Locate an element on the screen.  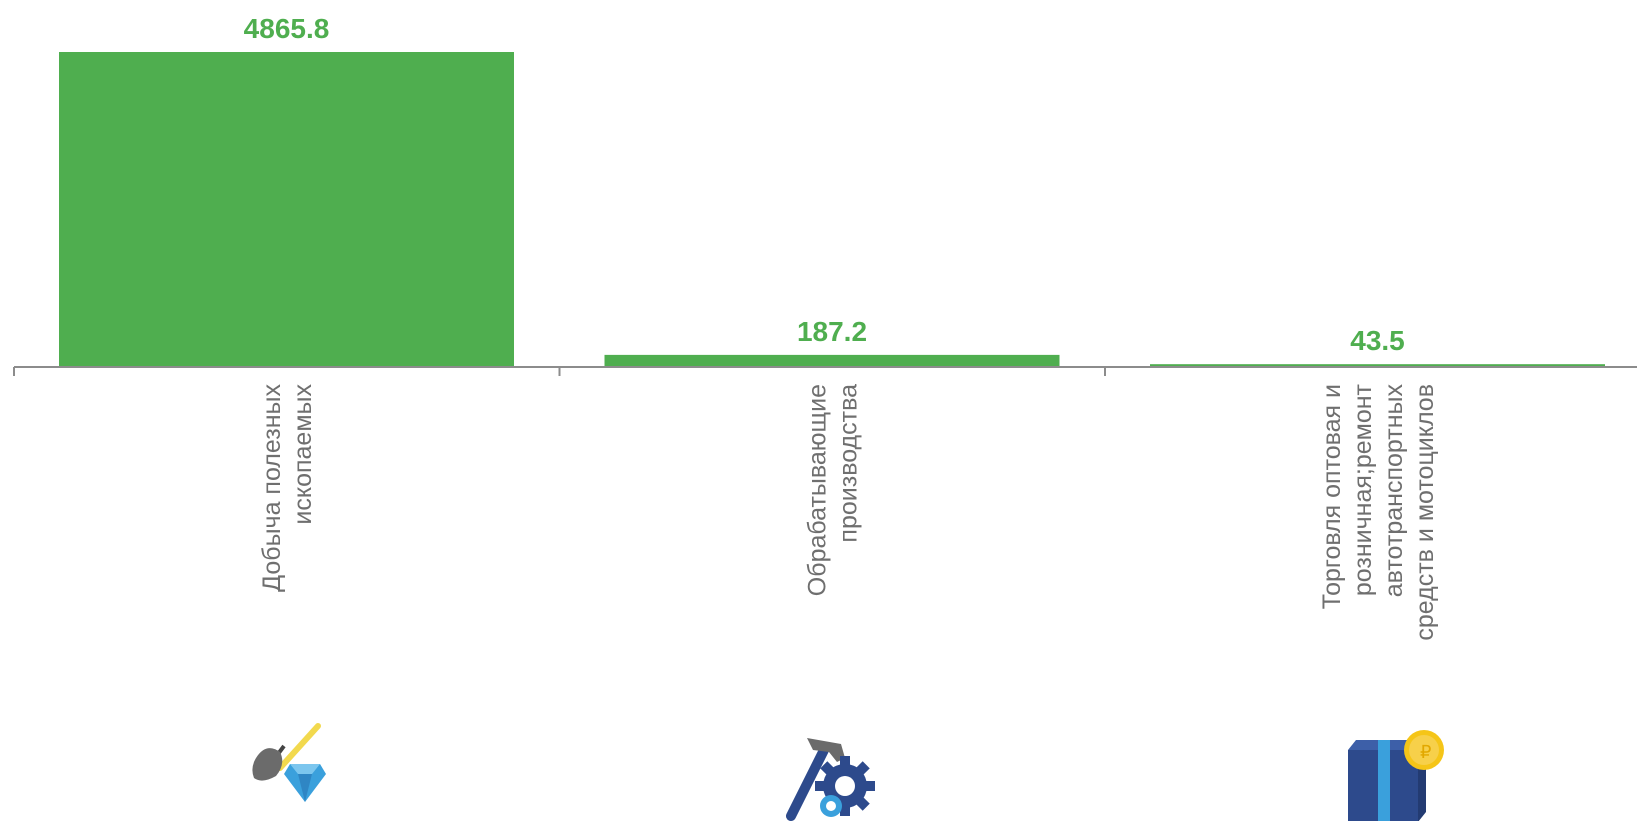
category-label: Добыча полезных ископаемых is located at coordinates (287, 488).